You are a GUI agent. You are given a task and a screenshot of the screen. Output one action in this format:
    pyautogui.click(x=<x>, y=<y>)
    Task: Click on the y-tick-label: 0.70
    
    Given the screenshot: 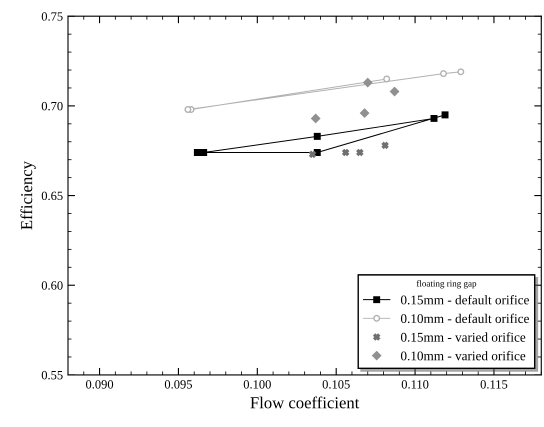 What is the action you would take?
    pyautogui.click(x=52, y=106)
    